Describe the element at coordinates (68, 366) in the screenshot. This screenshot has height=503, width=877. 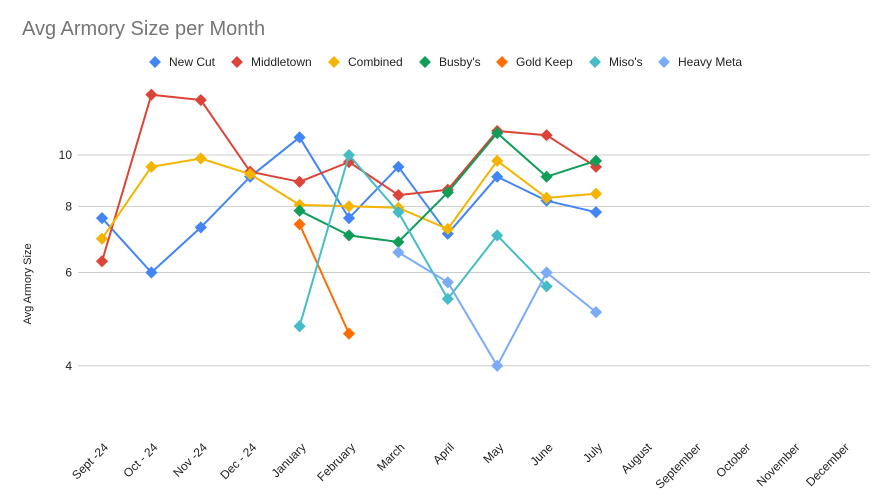
I see `y-tick-label: 4` at that location.